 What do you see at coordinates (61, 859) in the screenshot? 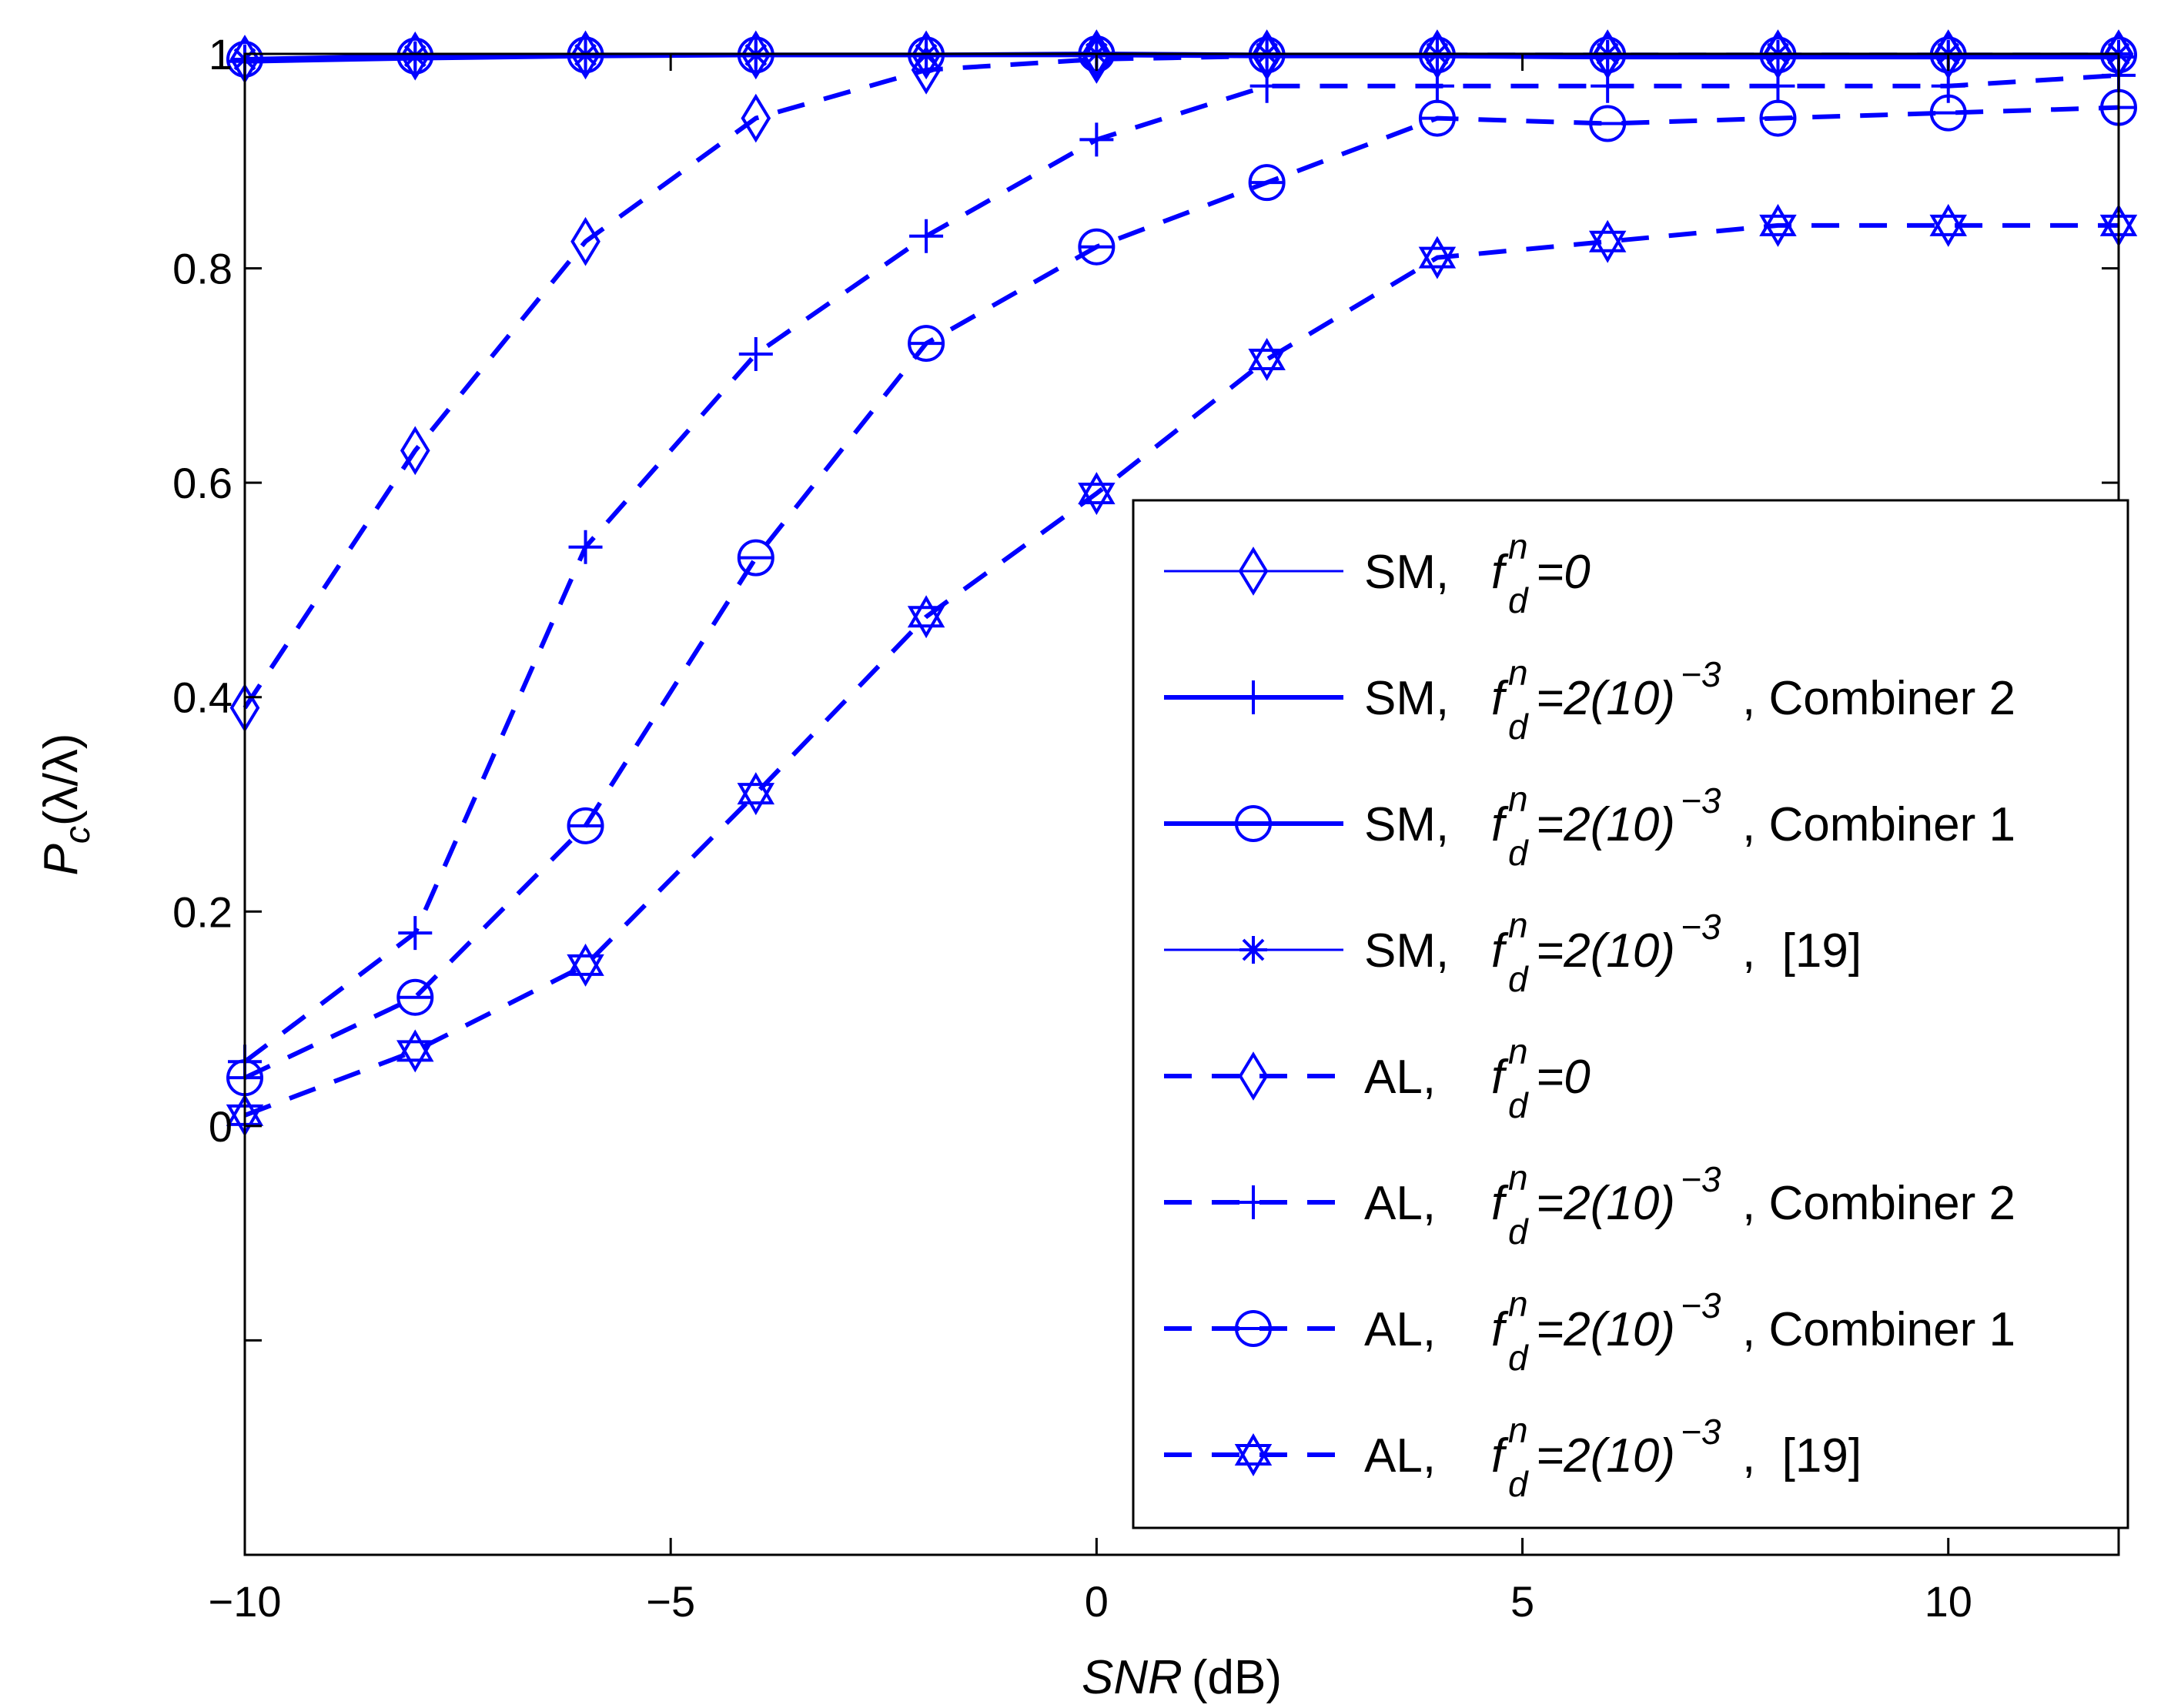
I see `y-axis-label-main: P` at bounding box center [61, 859].